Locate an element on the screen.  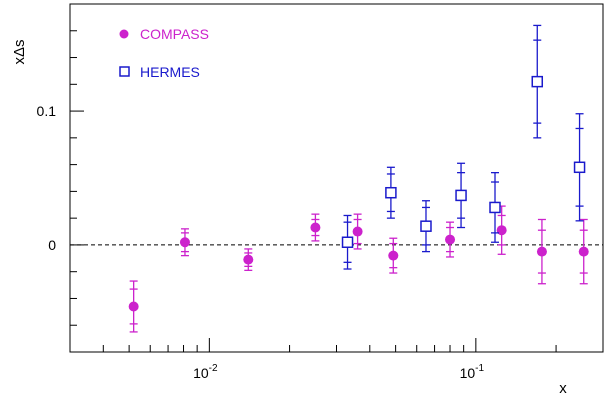
y-axis-label: xΔs is located at coordinates (19, 51).